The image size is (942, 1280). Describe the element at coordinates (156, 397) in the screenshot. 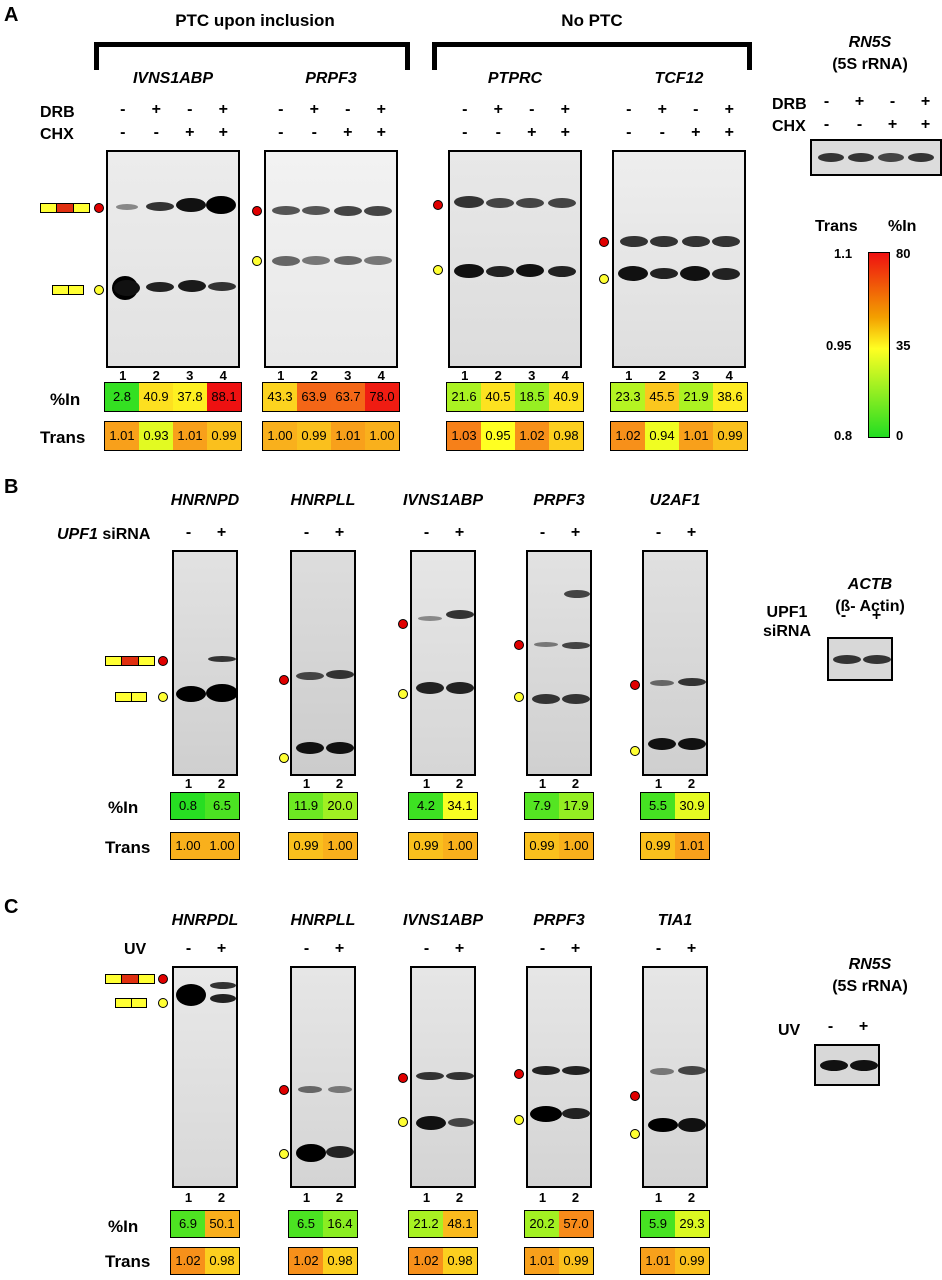

I see `in-value-cell: 40.9` at that location.